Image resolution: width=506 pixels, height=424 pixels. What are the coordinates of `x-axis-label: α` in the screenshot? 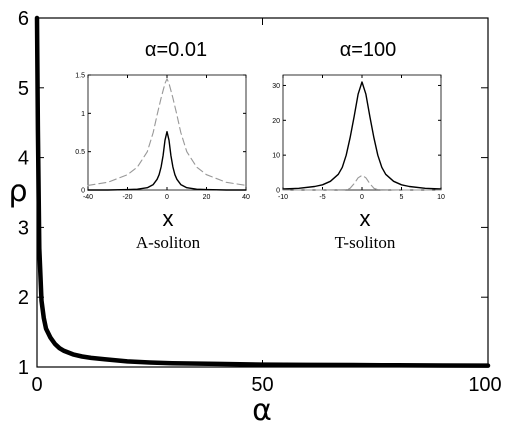 It's located at (262, 408).